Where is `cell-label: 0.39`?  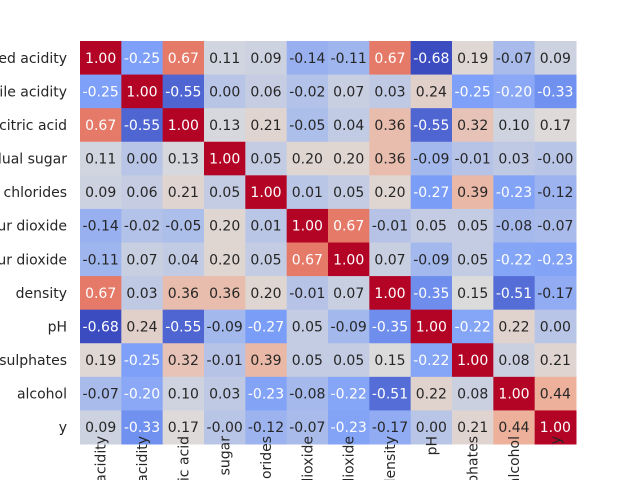
cell-label: 0.39 is located at coordinates (265, 361).